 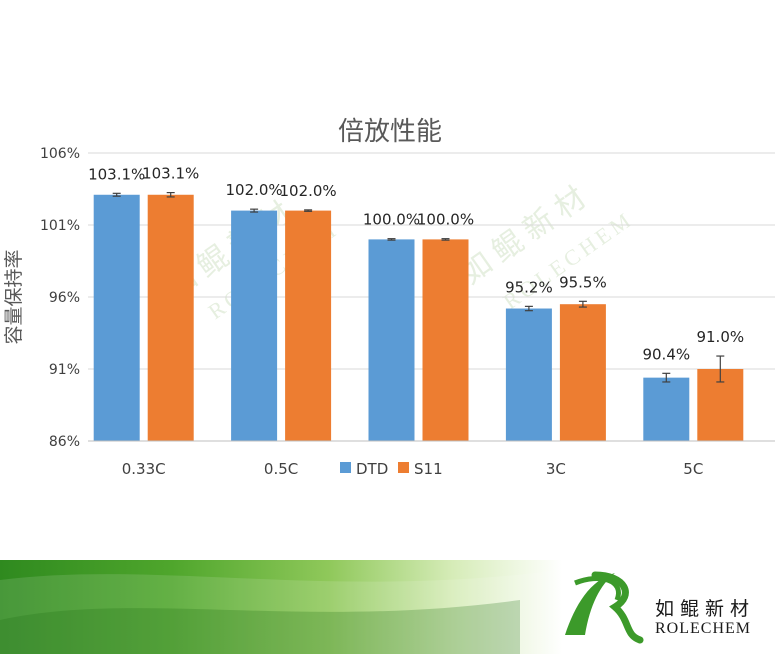 What do you see at coordinates (428, 469) in the screenshot?
I see `legend-label: S11` at bounding box center [428, 469].